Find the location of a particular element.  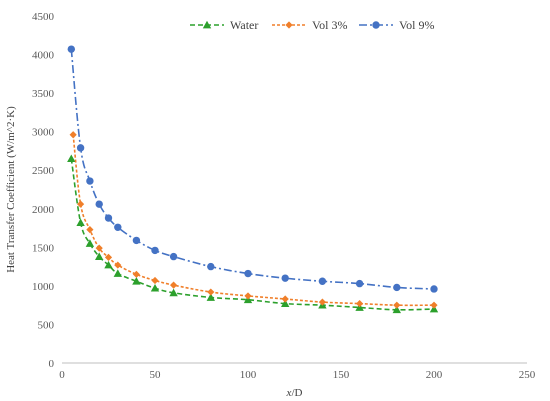

x-tick-label: 150 is located at coordinates (341, 375).